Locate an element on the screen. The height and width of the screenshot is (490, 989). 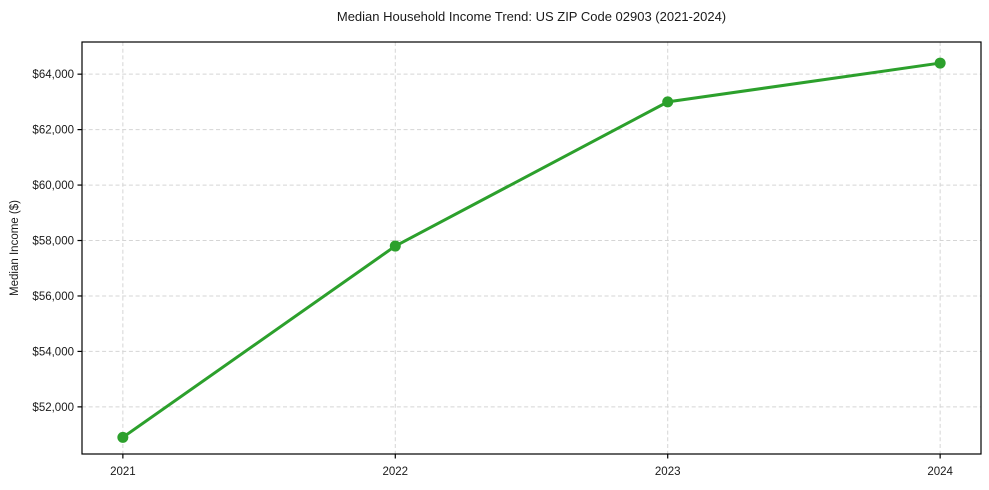
data-point-marker-2022 is located at coordinates (395, 246).